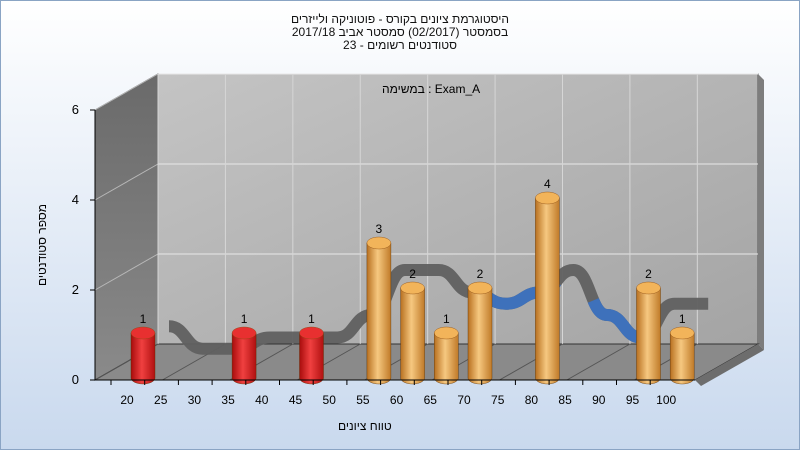 Image resolution: width=800 pixels, height=450 pixels. Describe the element at coordinates (633, 400) in the screenshot. I see `x-tick-label: 95` at that location.